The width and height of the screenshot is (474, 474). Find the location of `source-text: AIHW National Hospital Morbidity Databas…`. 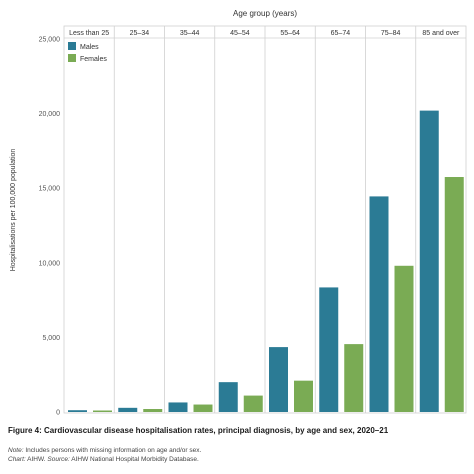

source-text: AIHW National Hospital Morbidity Databas… is located at coordinates (134, 459).